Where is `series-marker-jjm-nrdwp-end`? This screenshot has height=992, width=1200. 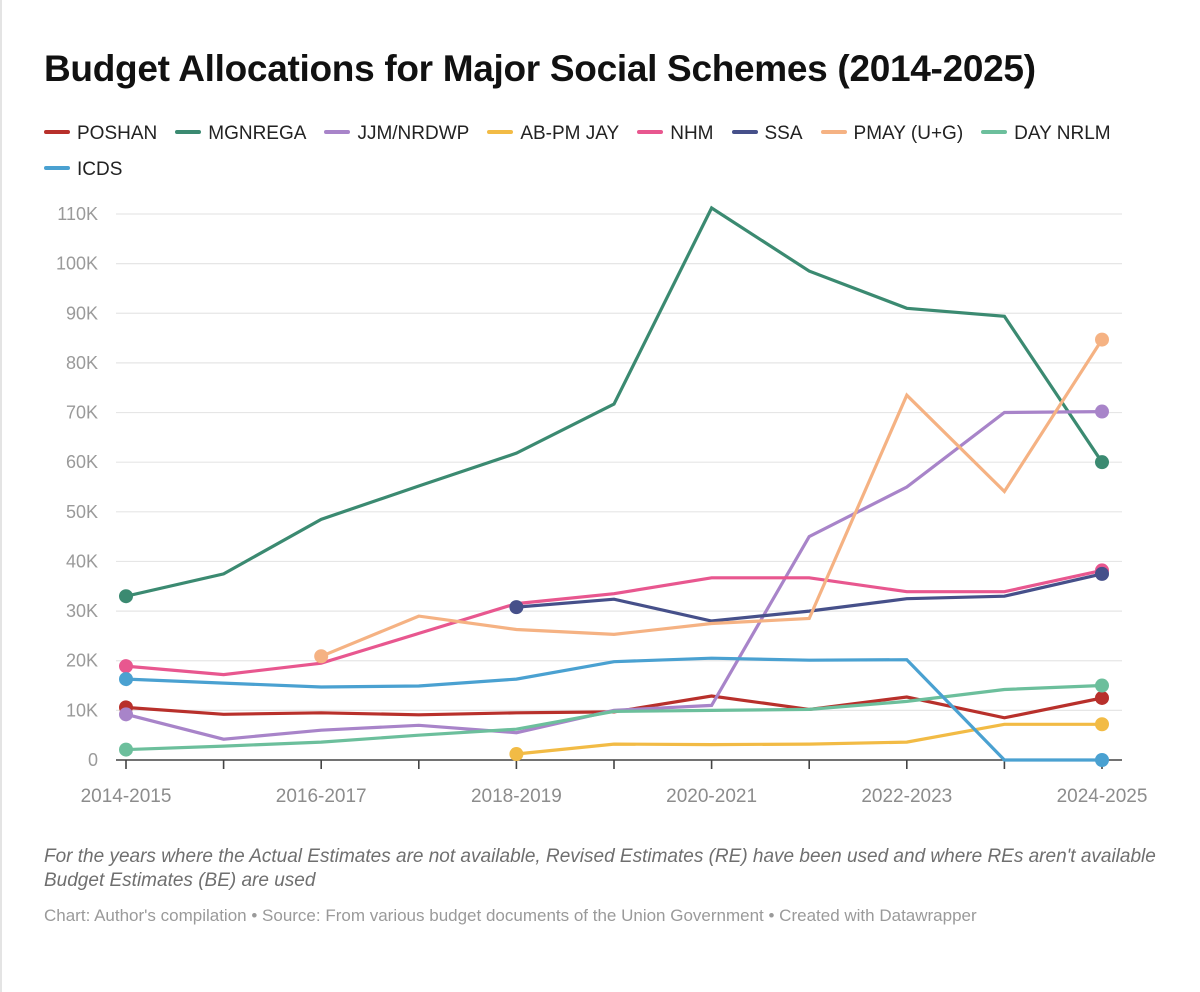
series-marker-jjm-nrdwp-end is located at coordinates (1102, 411).